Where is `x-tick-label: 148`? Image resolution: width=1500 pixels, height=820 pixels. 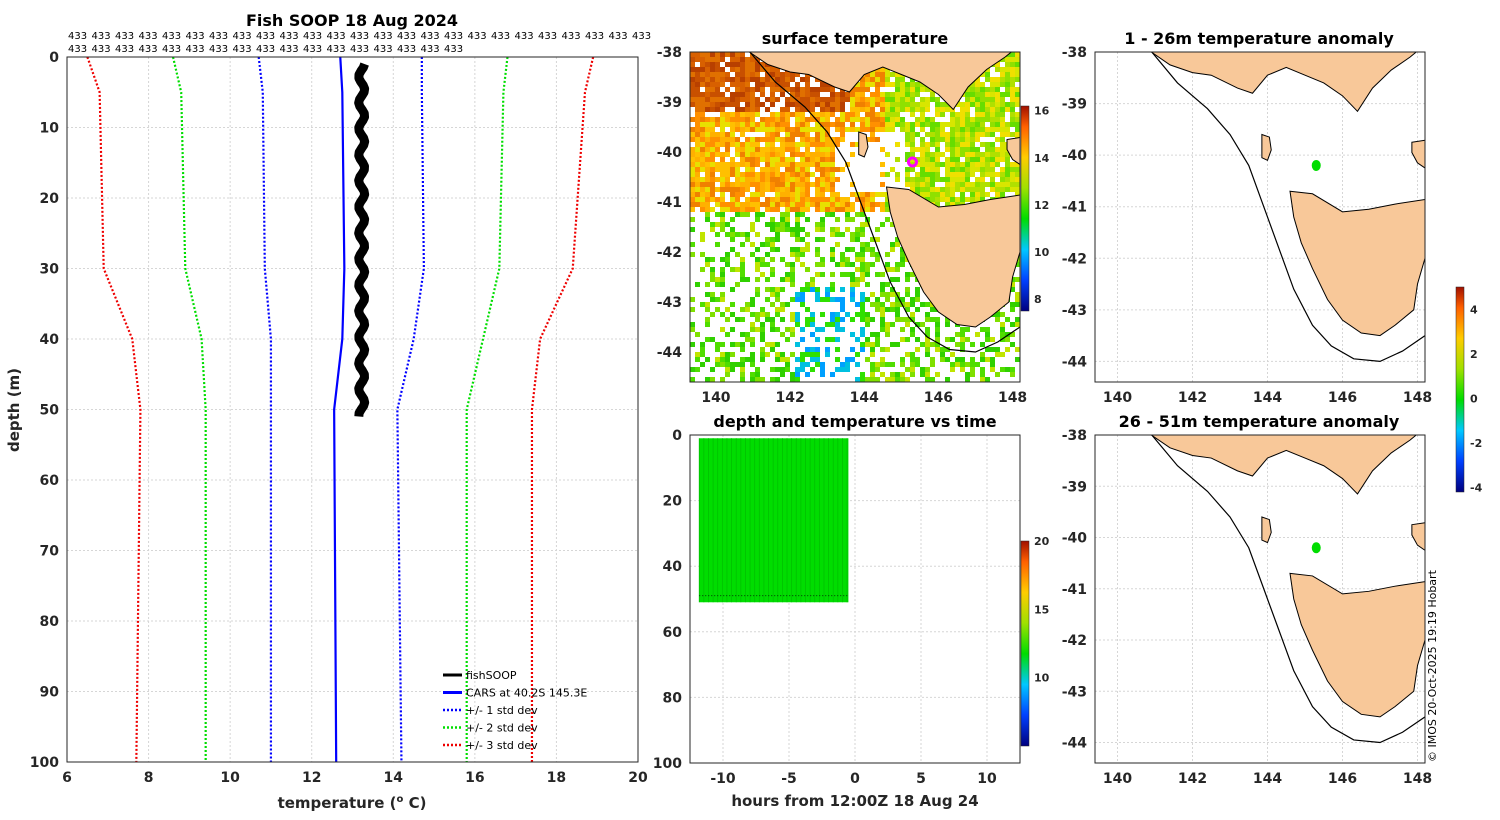
x-tick-label: 148 is located at coordinates (1012, 398).